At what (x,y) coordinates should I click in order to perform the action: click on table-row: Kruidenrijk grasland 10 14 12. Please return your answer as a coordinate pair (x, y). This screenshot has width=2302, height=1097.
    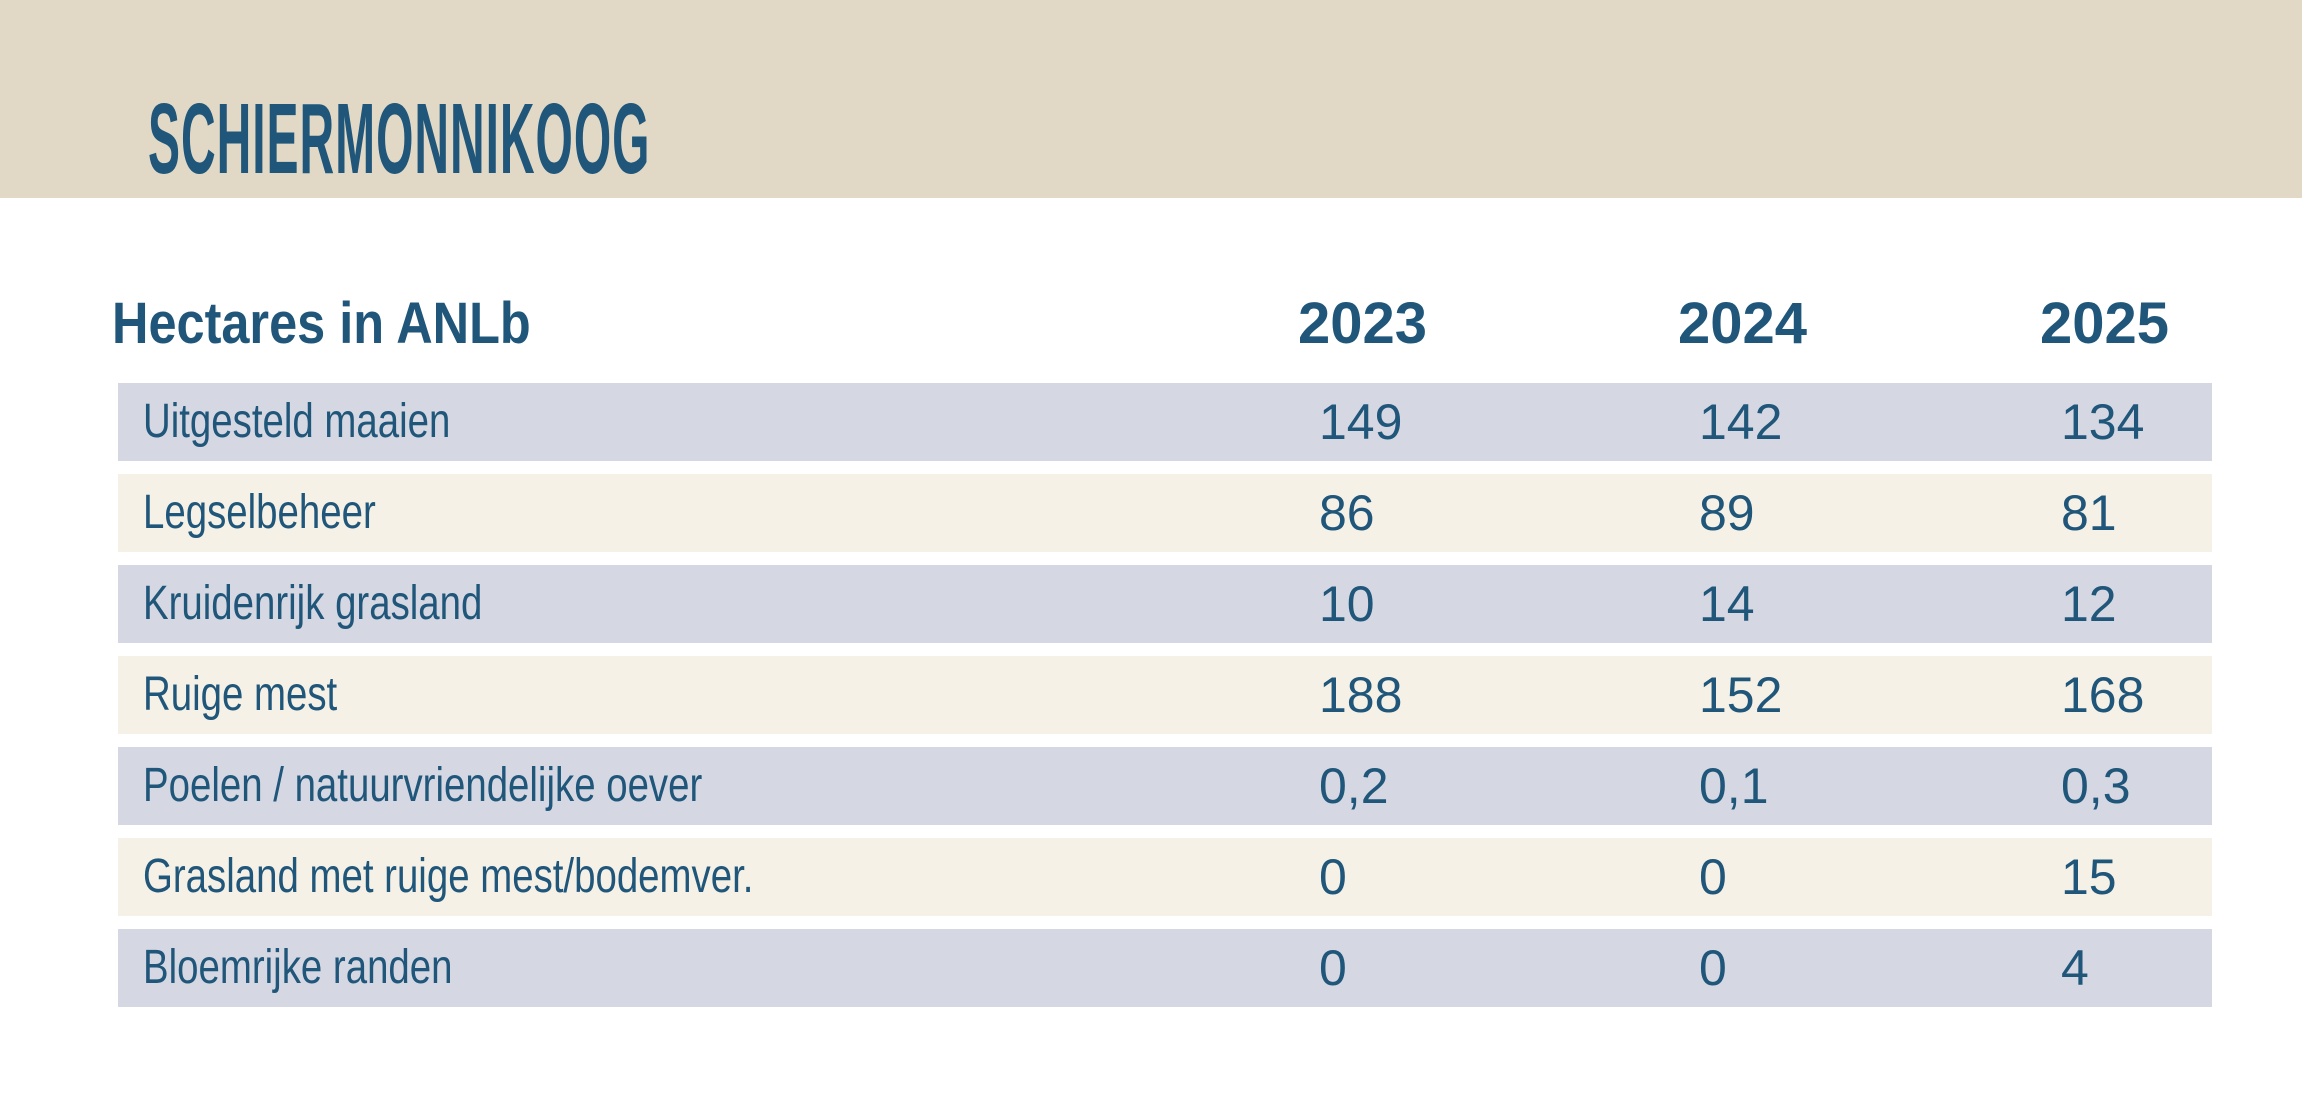
    Looking at the image, I should click on (1165, 604).